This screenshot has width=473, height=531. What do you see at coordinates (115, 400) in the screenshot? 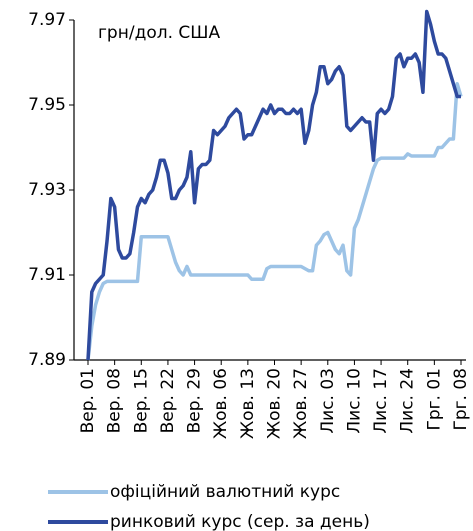
I see `x-tick-label: Вер. 08` at bounding box center [115, 400].